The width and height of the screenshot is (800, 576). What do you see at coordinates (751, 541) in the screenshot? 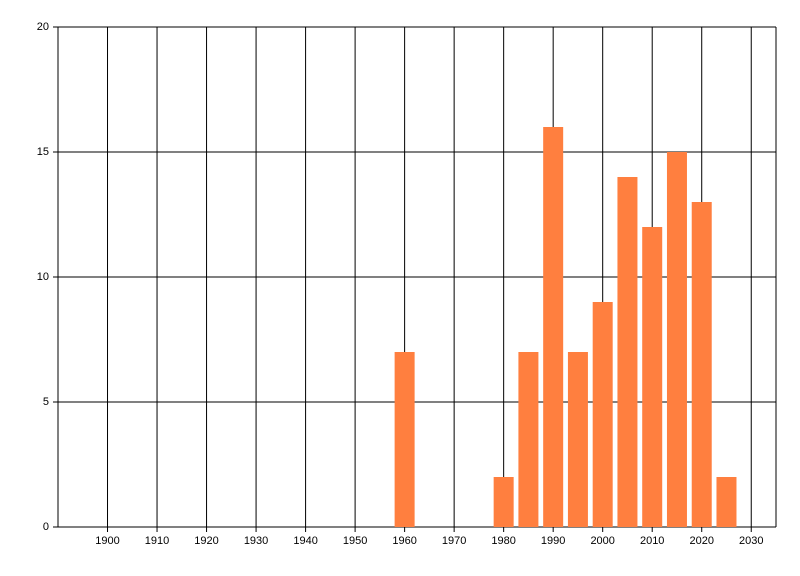
I see `x-tick-label: 2030` at bounding box center [751, 541].